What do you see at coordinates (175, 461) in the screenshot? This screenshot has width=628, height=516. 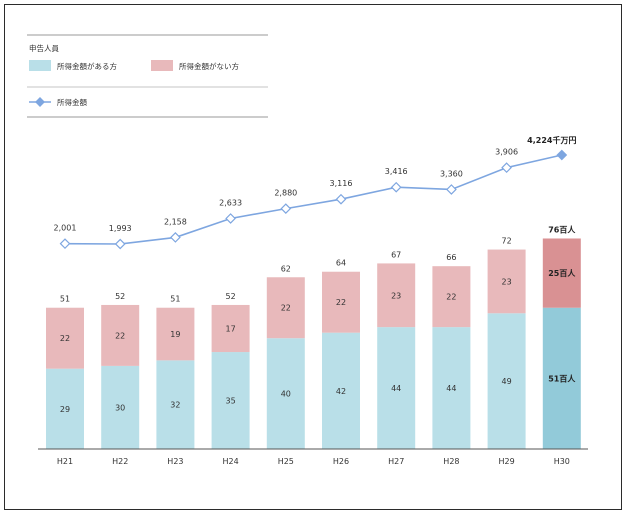 I see `x-tick-label: H23` at bounding box center [175, 461].